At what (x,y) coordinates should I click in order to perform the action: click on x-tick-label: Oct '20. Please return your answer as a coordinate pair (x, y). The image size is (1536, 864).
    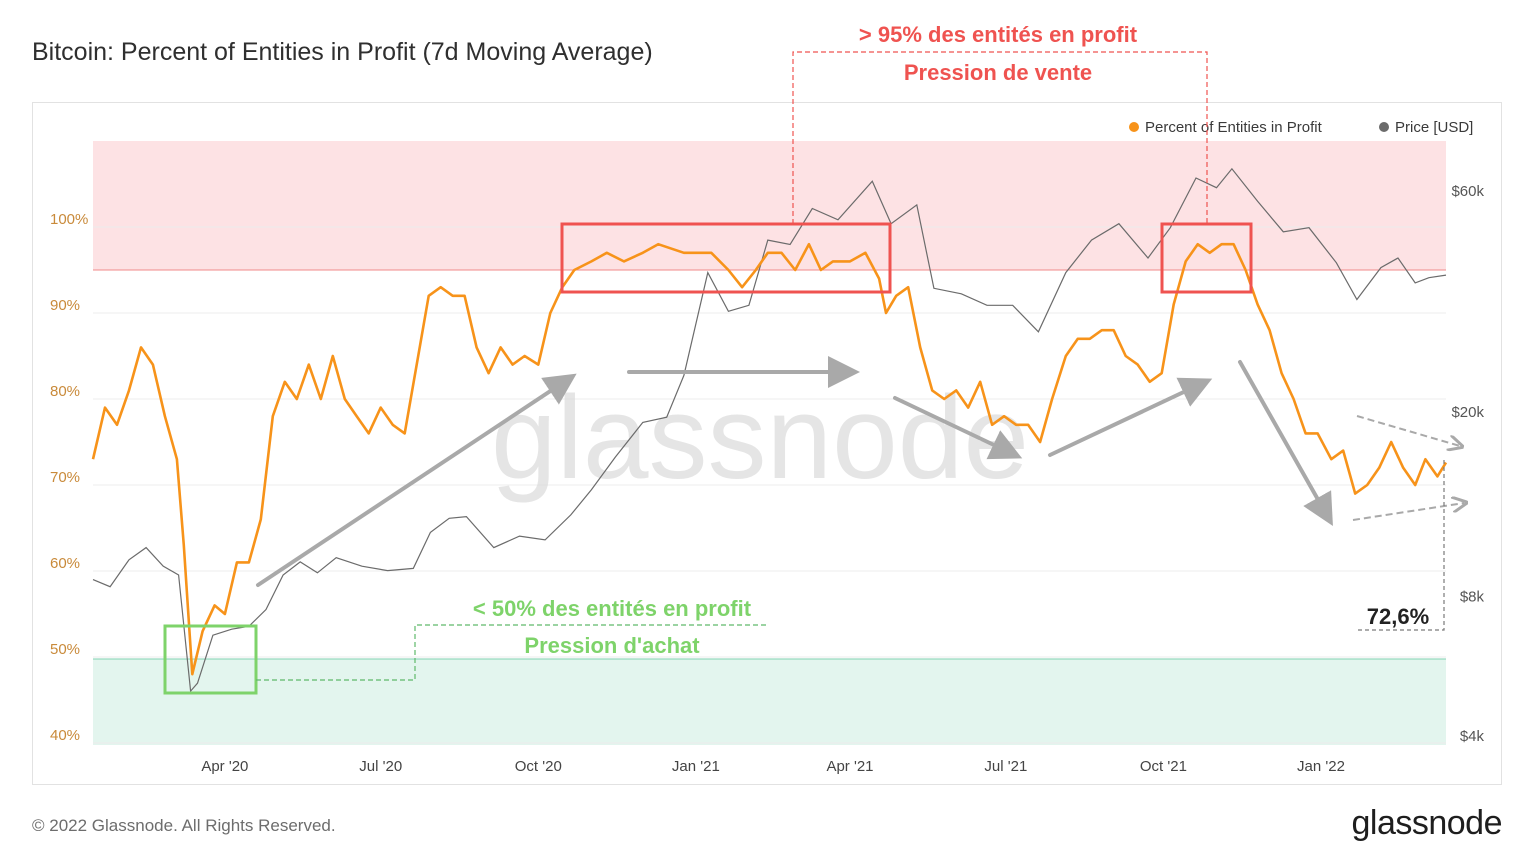
    Looking at the image, I should click on (538, 766).